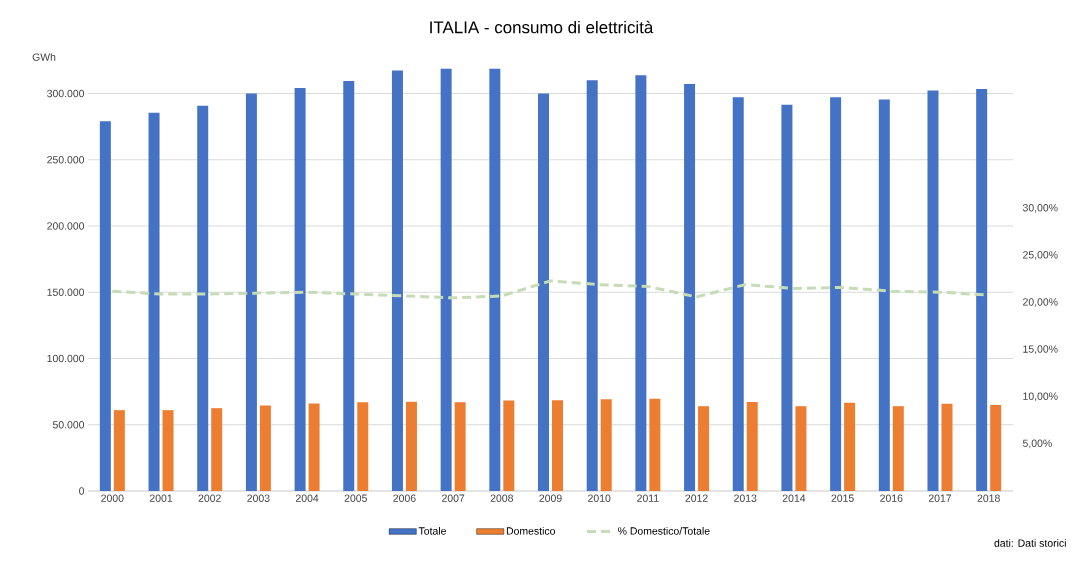  What do you see at coordinates (542, 27) in the screenshot?
I see `chart-title: ITALIA - consumo di elettricità` at bounding box center [542, 27].